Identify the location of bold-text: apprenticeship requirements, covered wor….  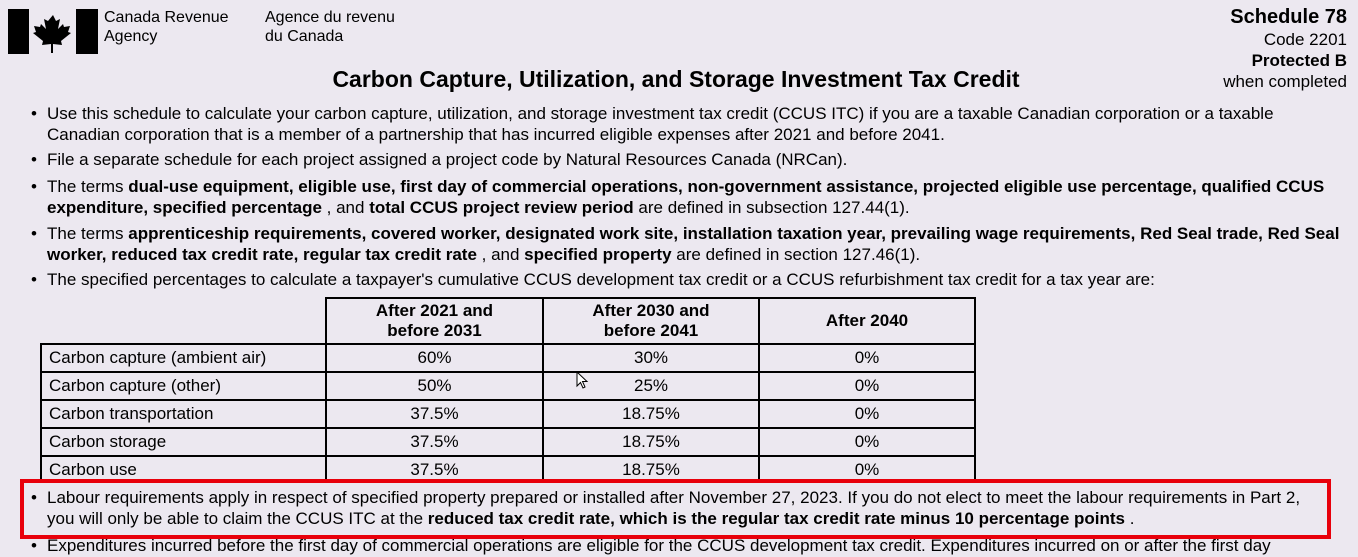
(693, 244).